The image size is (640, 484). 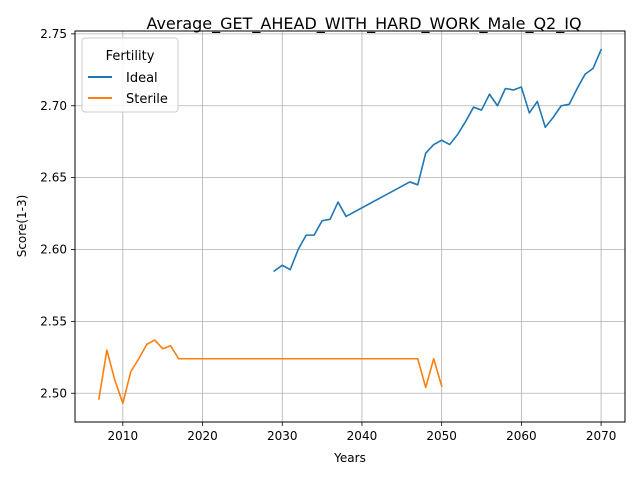 I want to click on legend-label-ideal: Ideal, so click(x=142, y=78).